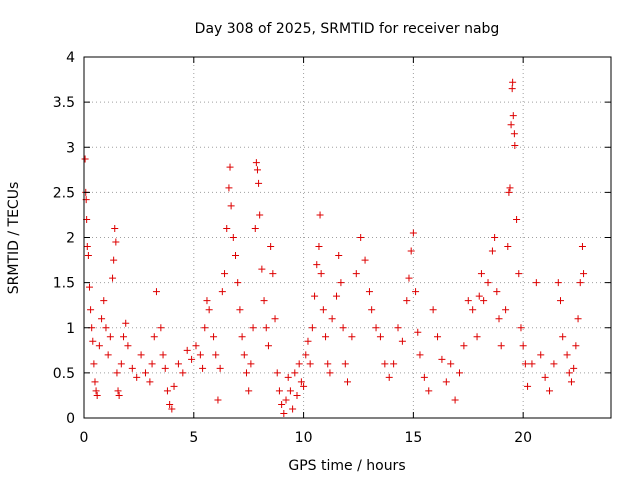 The image size is (640, 480). I want to click on x-tick-label: 10, so click(304, 438).